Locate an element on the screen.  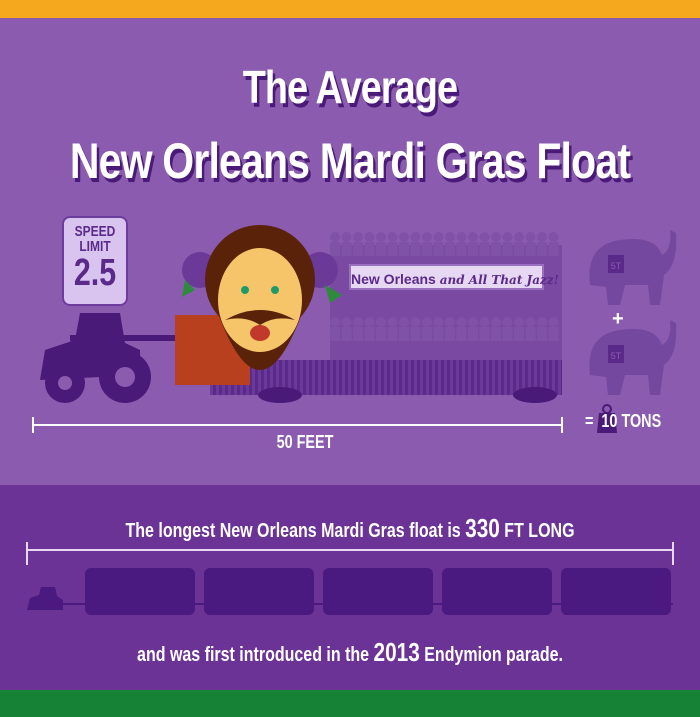
length-label: 50 FEET is located at coordinates (305, 442).